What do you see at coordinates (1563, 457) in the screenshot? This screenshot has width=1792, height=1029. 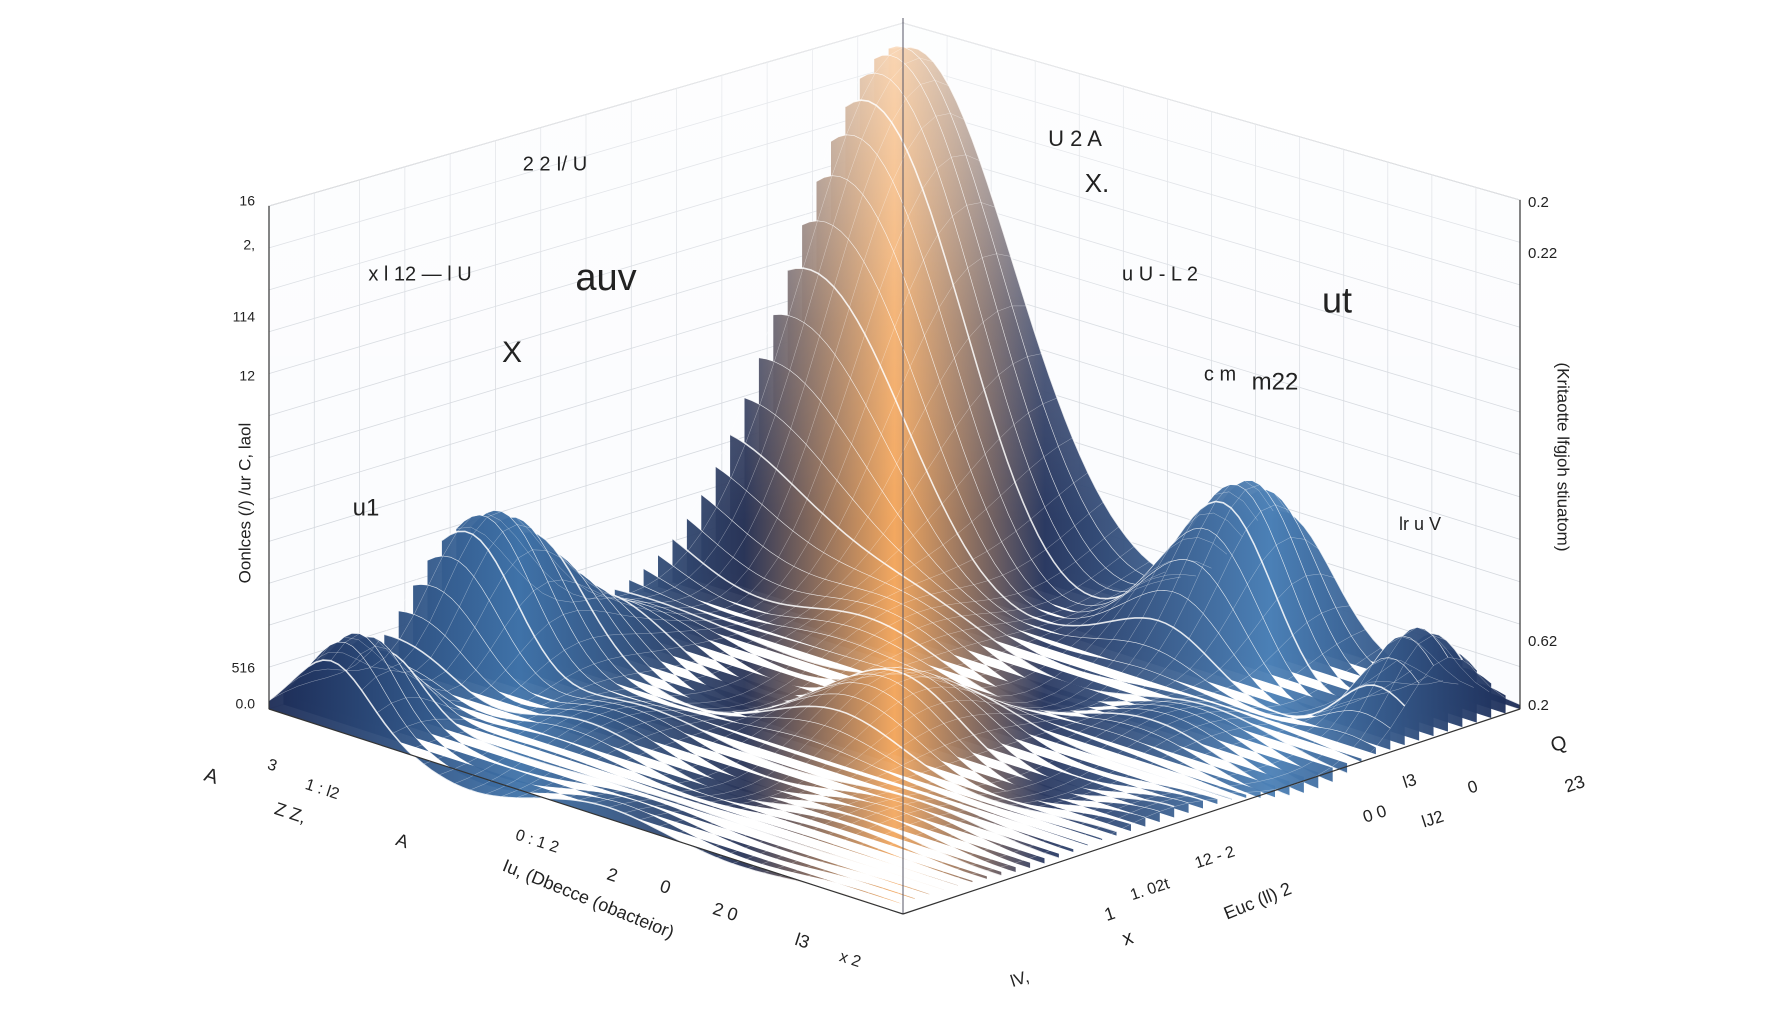 I see `axis-title: (Kritaotte lfgjoh stiuatom)` at bounding box center [1563, 457].